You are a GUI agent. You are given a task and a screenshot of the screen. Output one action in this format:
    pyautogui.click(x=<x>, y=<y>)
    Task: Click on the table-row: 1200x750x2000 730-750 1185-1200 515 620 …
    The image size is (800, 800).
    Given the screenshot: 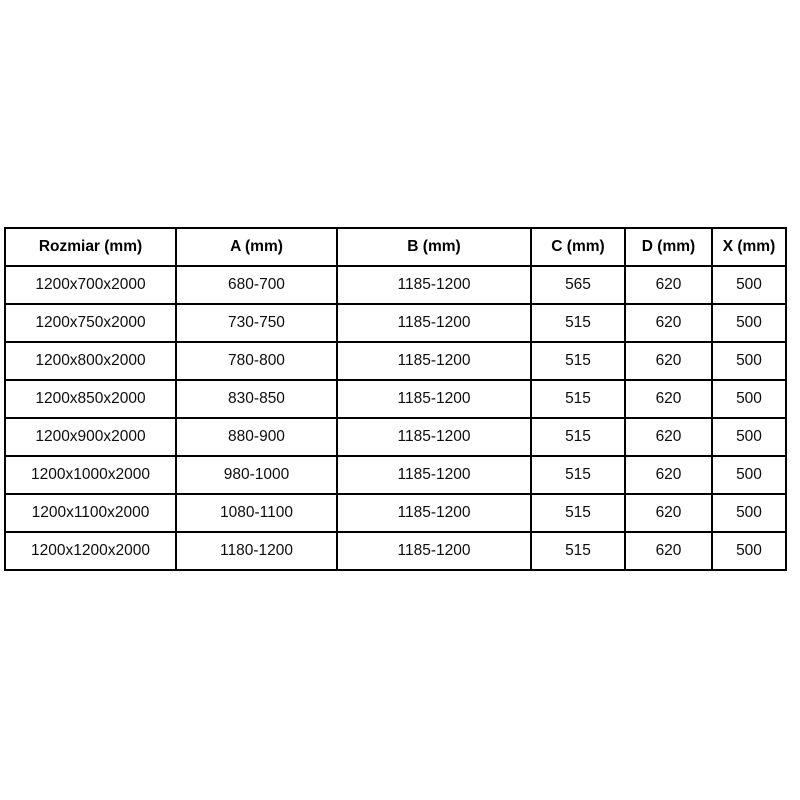 What is the action you would take?
    pyautogui.click(x=395, y=323)
    